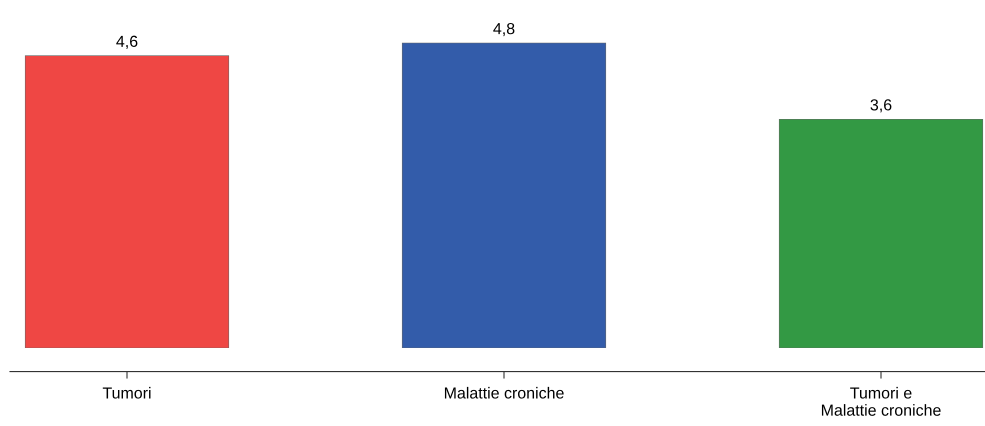 The height and width of the screenshot is (426, 985). Describe the element at coordinates (126, 392) in the screenshot. I see `x-tick-label: Tumori` at that location.